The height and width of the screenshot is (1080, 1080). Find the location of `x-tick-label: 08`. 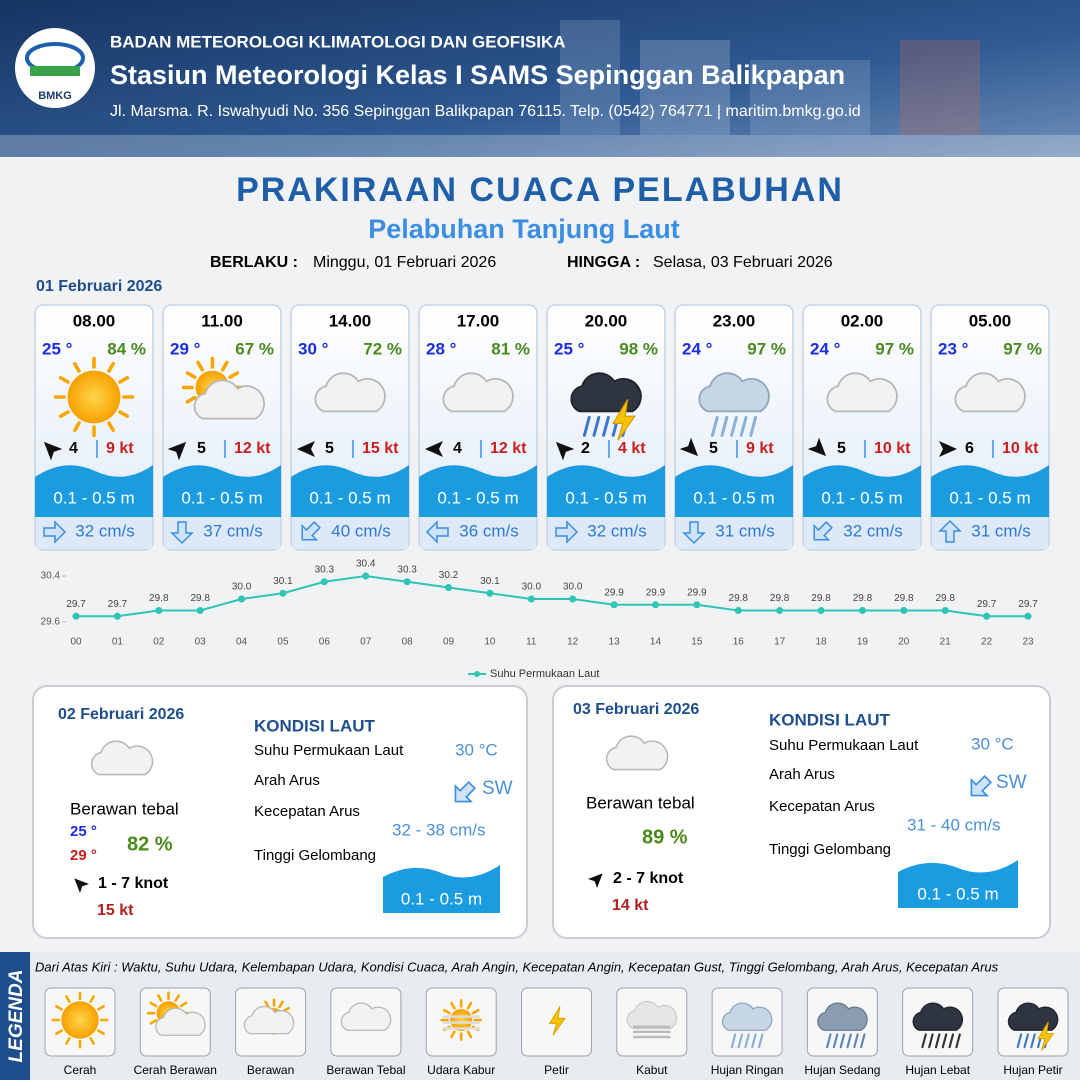

x-tick-label: 08 is located at coordinates (408, 642).